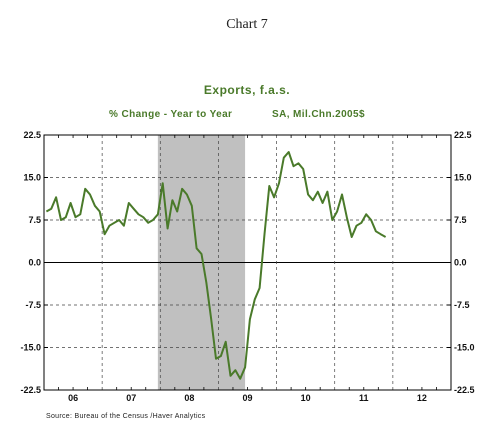  What do you see at coordinates (34, 220) in the screenshot?
I see `y-tick-label-left: 7.5` at bounding box center [34, 220].